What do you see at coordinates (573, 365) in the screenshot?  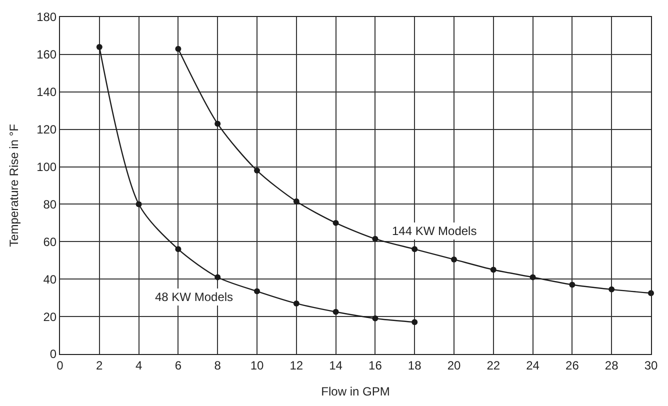 I see `x-tick-label: 26` at bounding box center [573, 365].